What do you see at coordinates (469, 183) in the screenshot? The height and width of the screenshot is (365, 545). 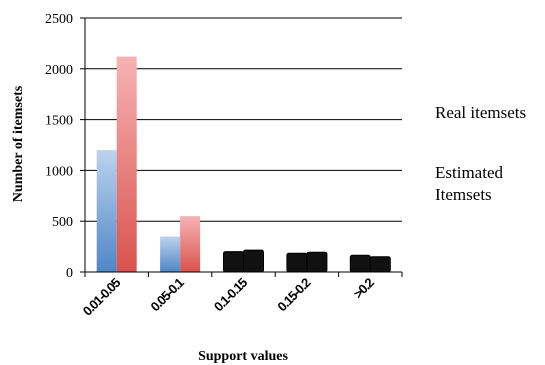 I see `legend-label: Estimated Itemsets` at bounding box center [469, 183].